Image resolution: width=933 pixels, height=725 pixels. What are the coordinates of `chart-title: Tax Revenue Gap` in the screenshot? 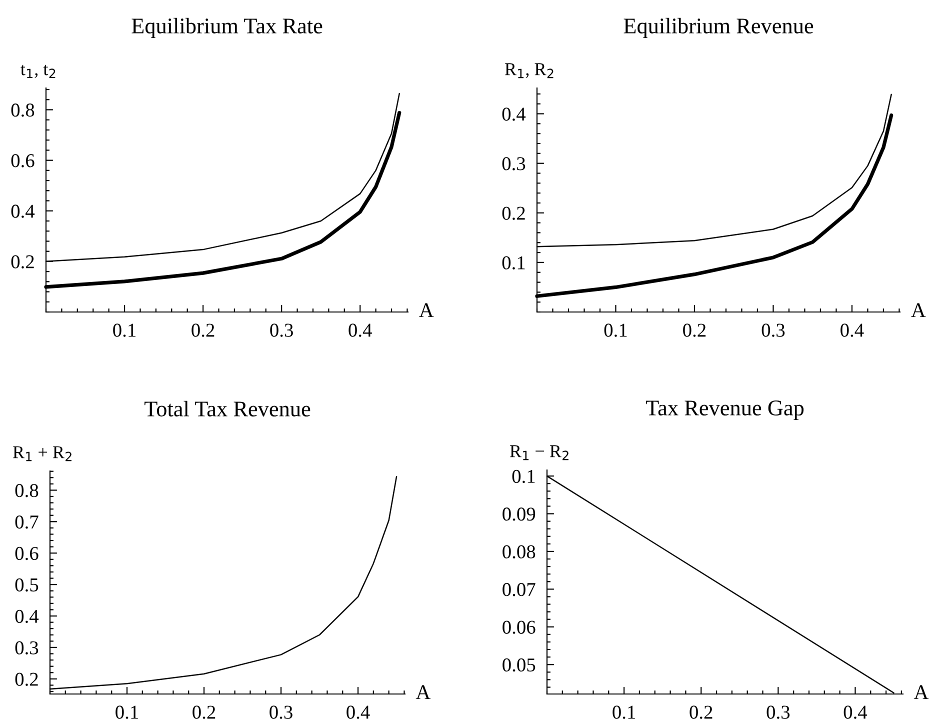 It's located at (725, 410).